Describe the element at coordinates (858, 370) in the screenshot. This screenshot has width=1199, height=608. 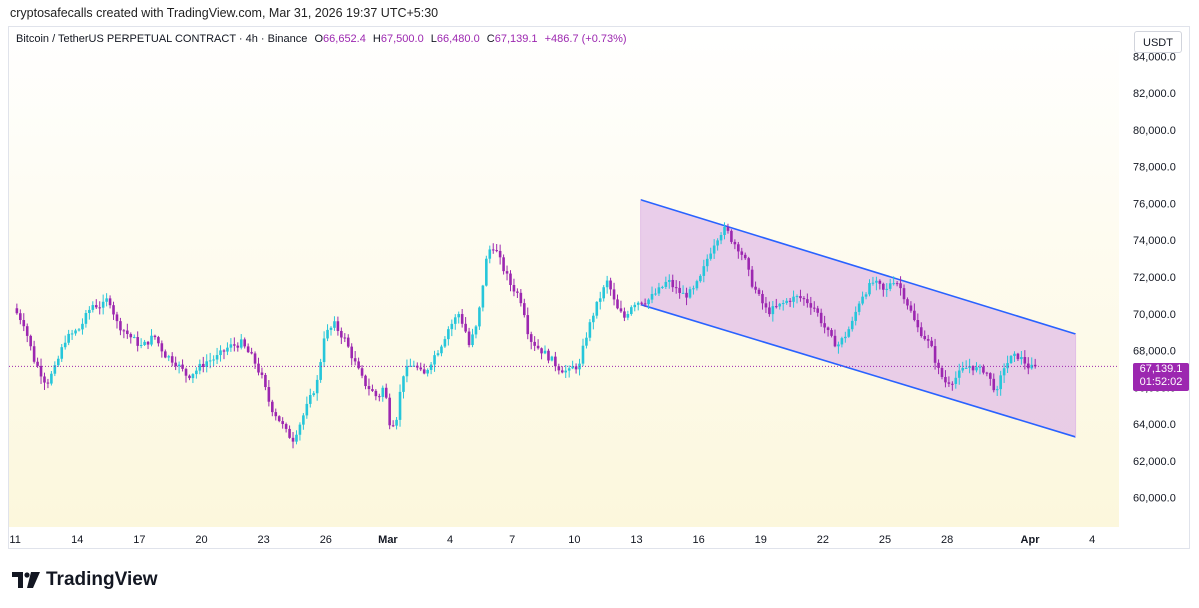
I see `channel-lower-line` at that location.